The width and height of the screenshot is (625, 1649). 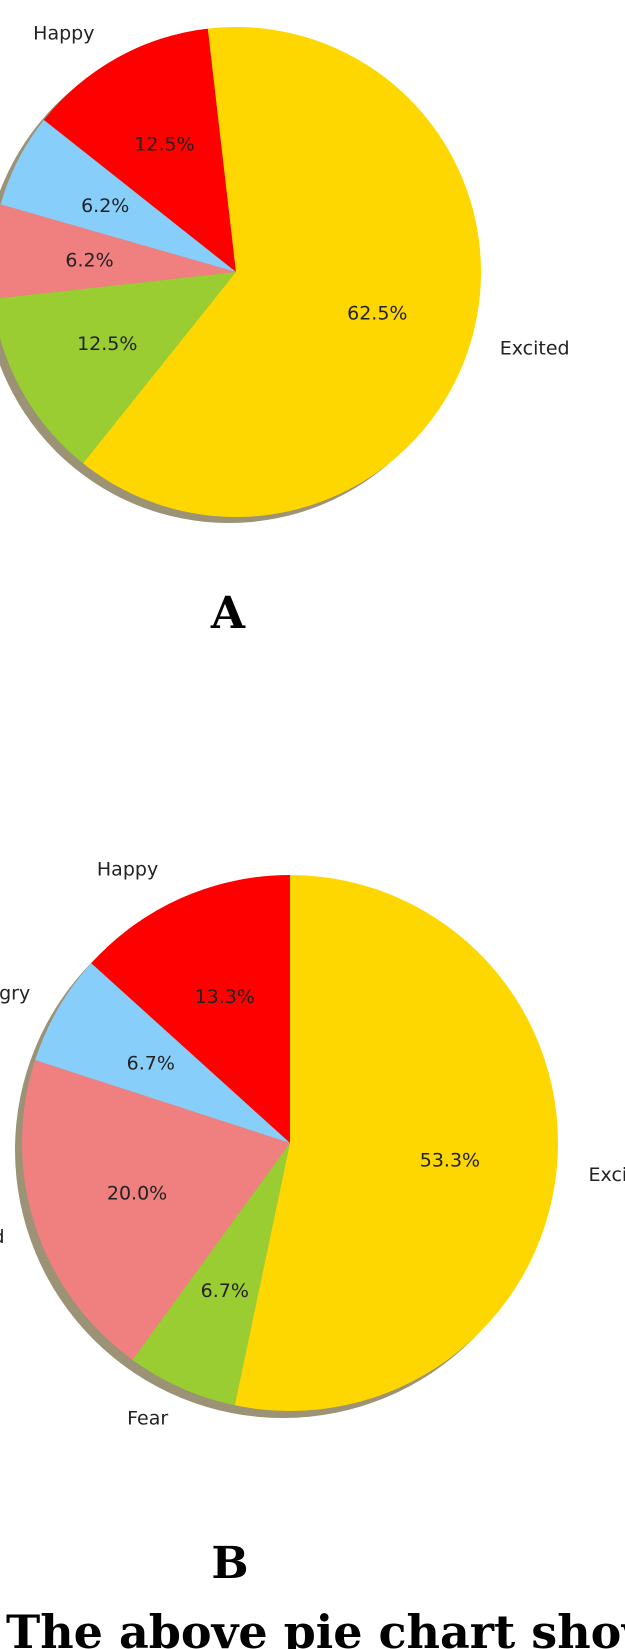 I want to click on pct-label-angry: 6.2%, so click(x=105, y=206).